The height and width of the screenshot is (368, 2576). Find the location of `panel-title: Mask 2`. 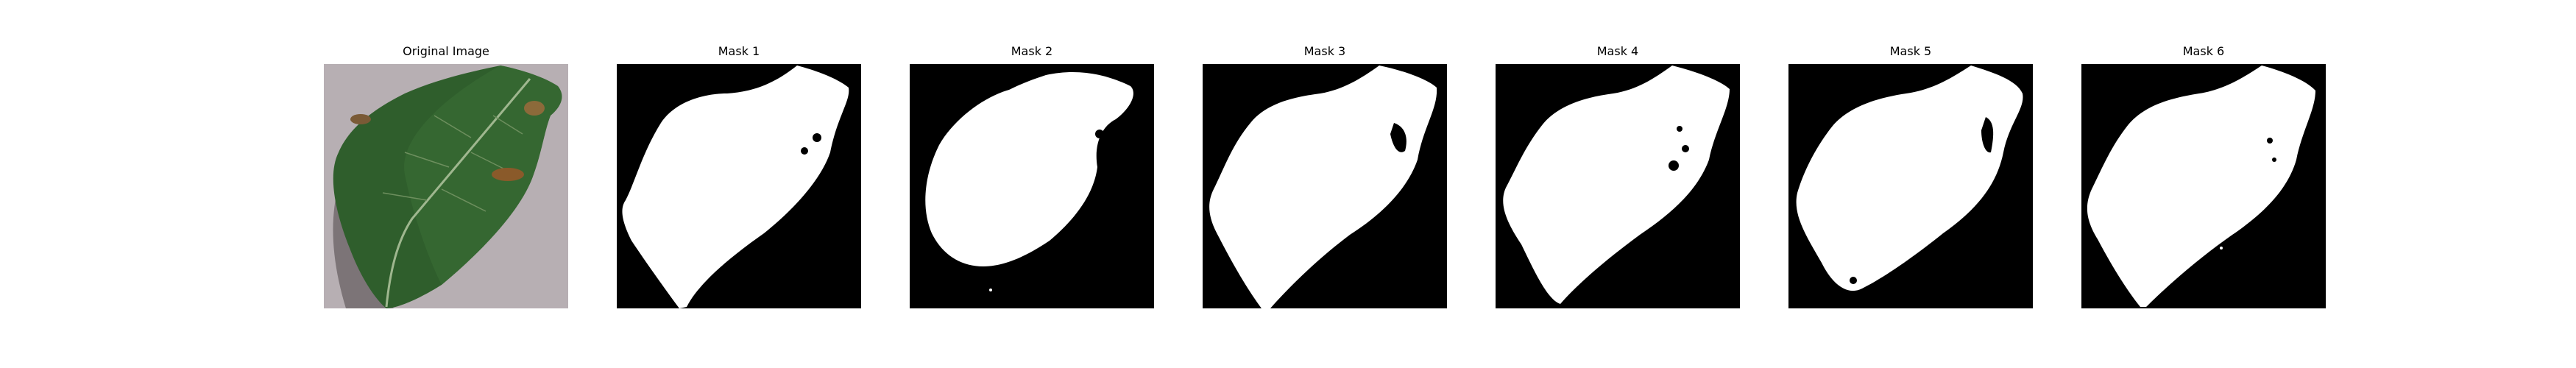

panel-title: Mask 2 is located at coordinates (1032, 51).